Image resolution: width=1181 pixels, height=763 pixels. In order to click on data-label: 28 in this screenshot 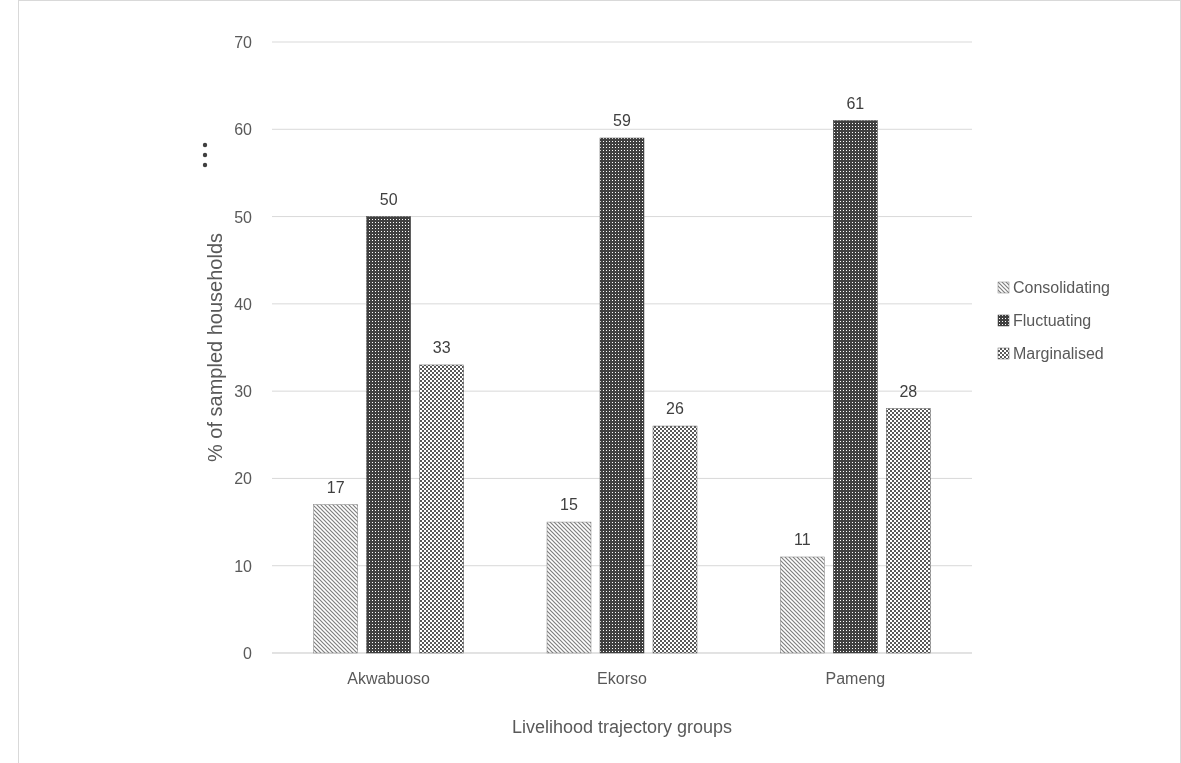, I will do `click(908, 391)`.